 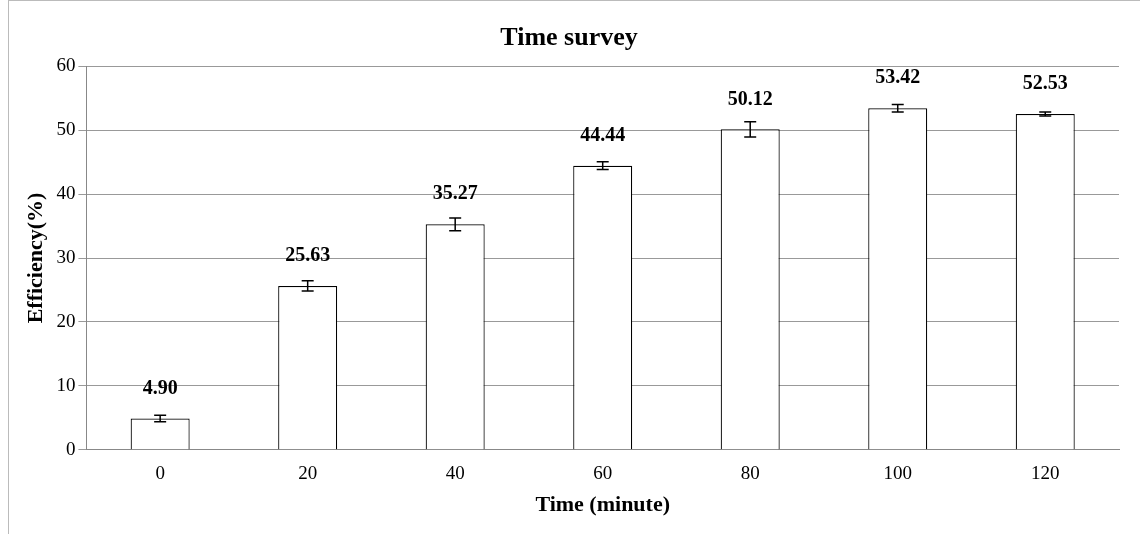 What do you see at coordinates (750, 97) in the screenshot?
I see `data-label: 50.12` at bounding box center [750, 97].